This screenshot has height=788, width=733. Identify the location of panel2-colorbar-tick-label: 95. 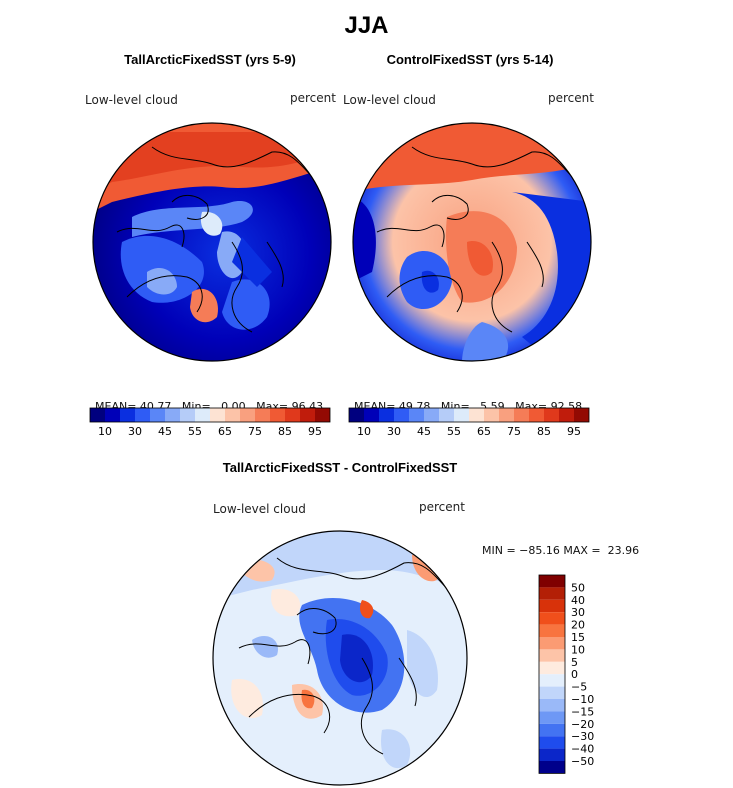
(574, 431).